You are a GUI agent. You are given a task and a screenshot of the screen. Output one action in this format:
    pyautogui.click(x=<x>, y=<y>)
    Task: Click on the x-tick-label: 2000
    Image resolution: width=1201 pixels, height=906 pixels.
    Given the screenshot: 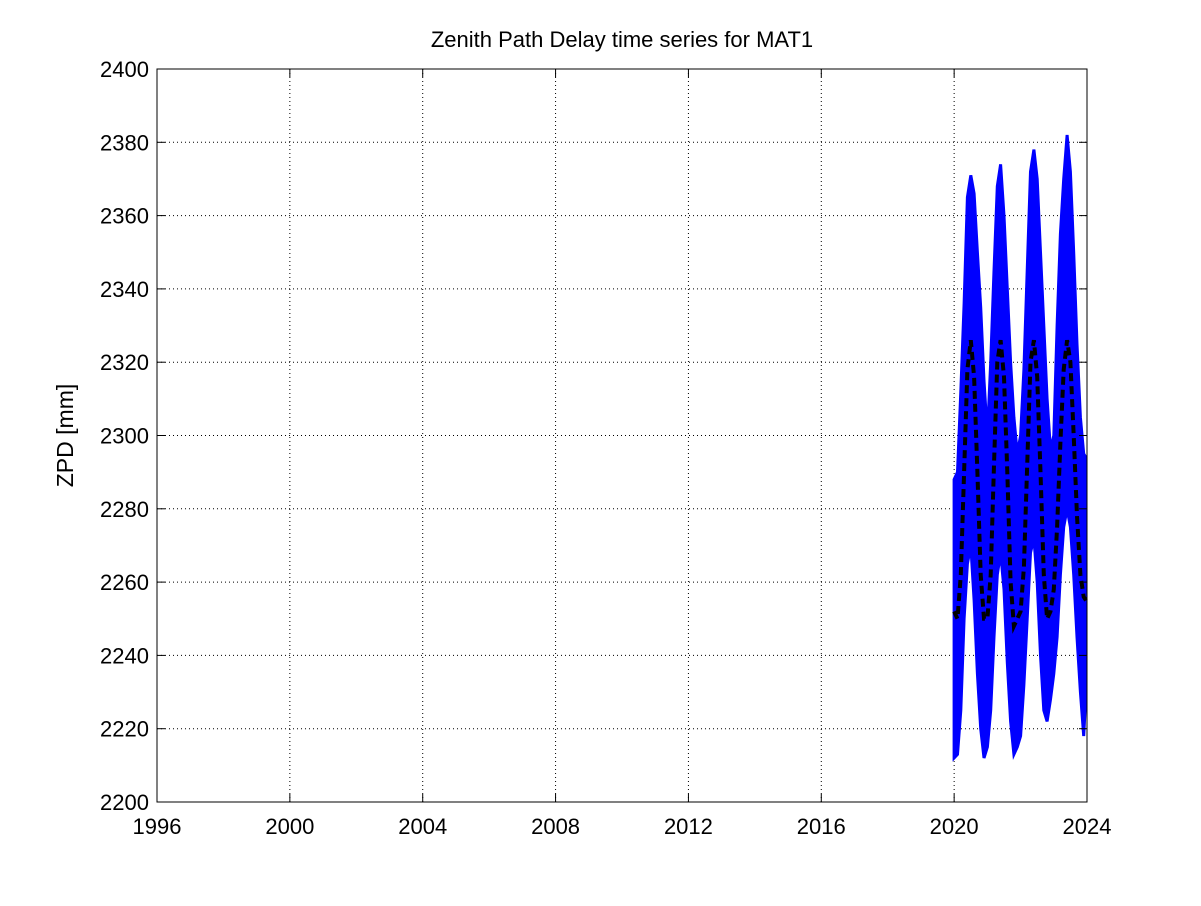 What is the action you would take?
    pyautogui.click(x=289, y=826)
    